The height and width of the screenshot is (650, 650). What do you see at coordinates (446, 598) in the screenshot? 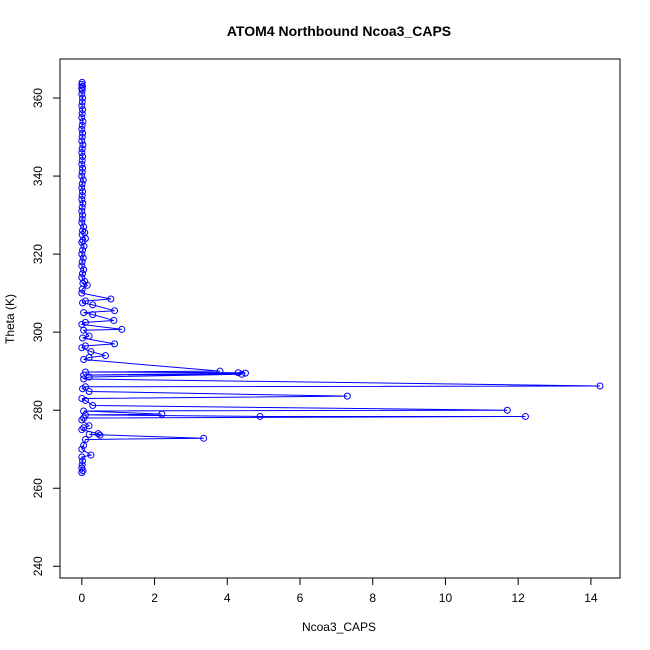
I see `x-tick-label: 10` at bounding box center [446, 598].